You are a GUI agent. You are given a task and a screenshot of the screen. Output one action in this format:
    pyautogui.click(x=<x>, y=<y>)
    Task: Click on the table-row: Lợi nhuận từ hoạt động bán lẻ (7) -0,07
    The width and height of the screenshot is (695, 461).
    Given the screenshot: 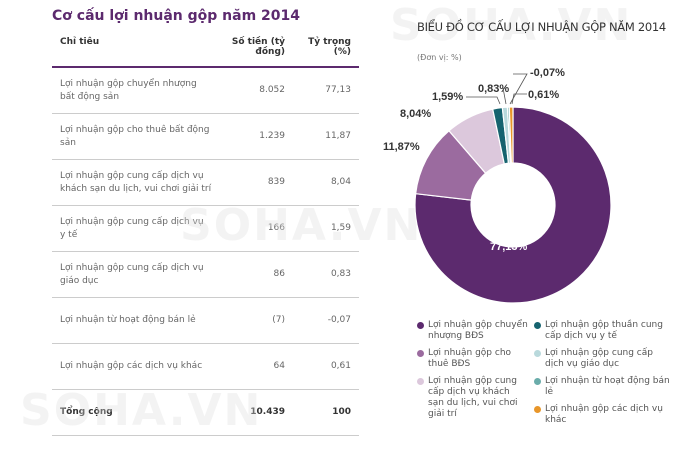 What is the action you would take?
    pyautogui.click(x=205, y=320)
    